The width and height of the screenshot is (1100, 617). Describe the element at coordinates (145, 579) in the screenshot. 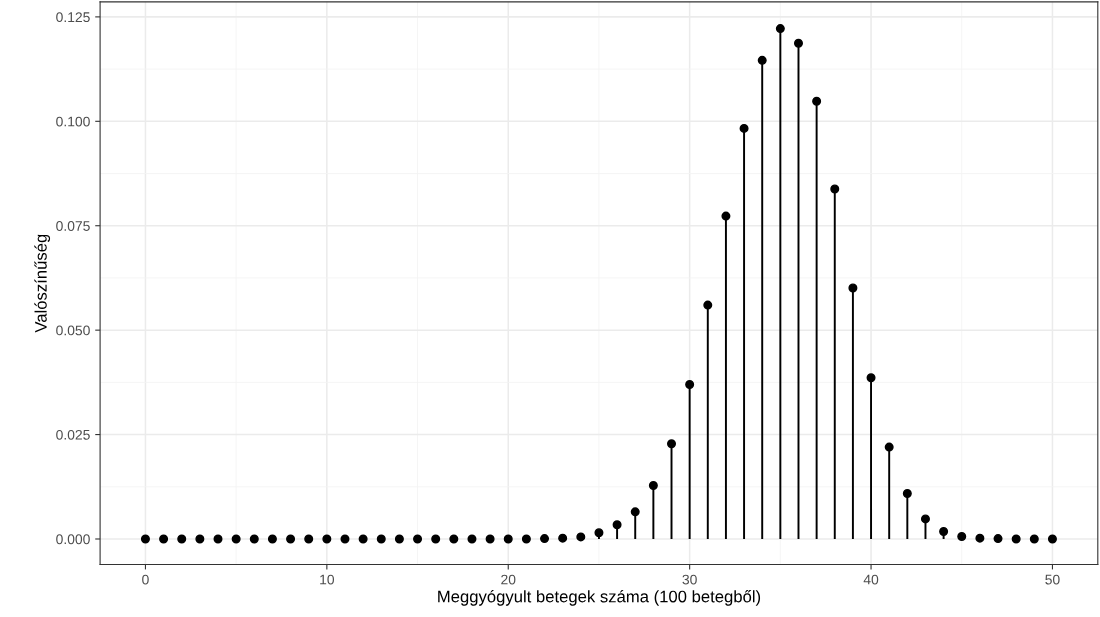

I see `x-tick-label: 0` at that location.